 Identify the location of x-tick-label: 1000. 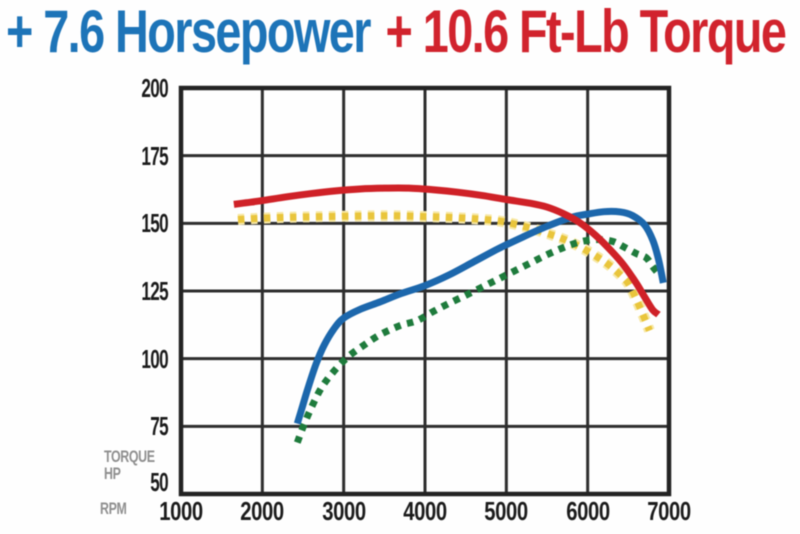
(181, 511).